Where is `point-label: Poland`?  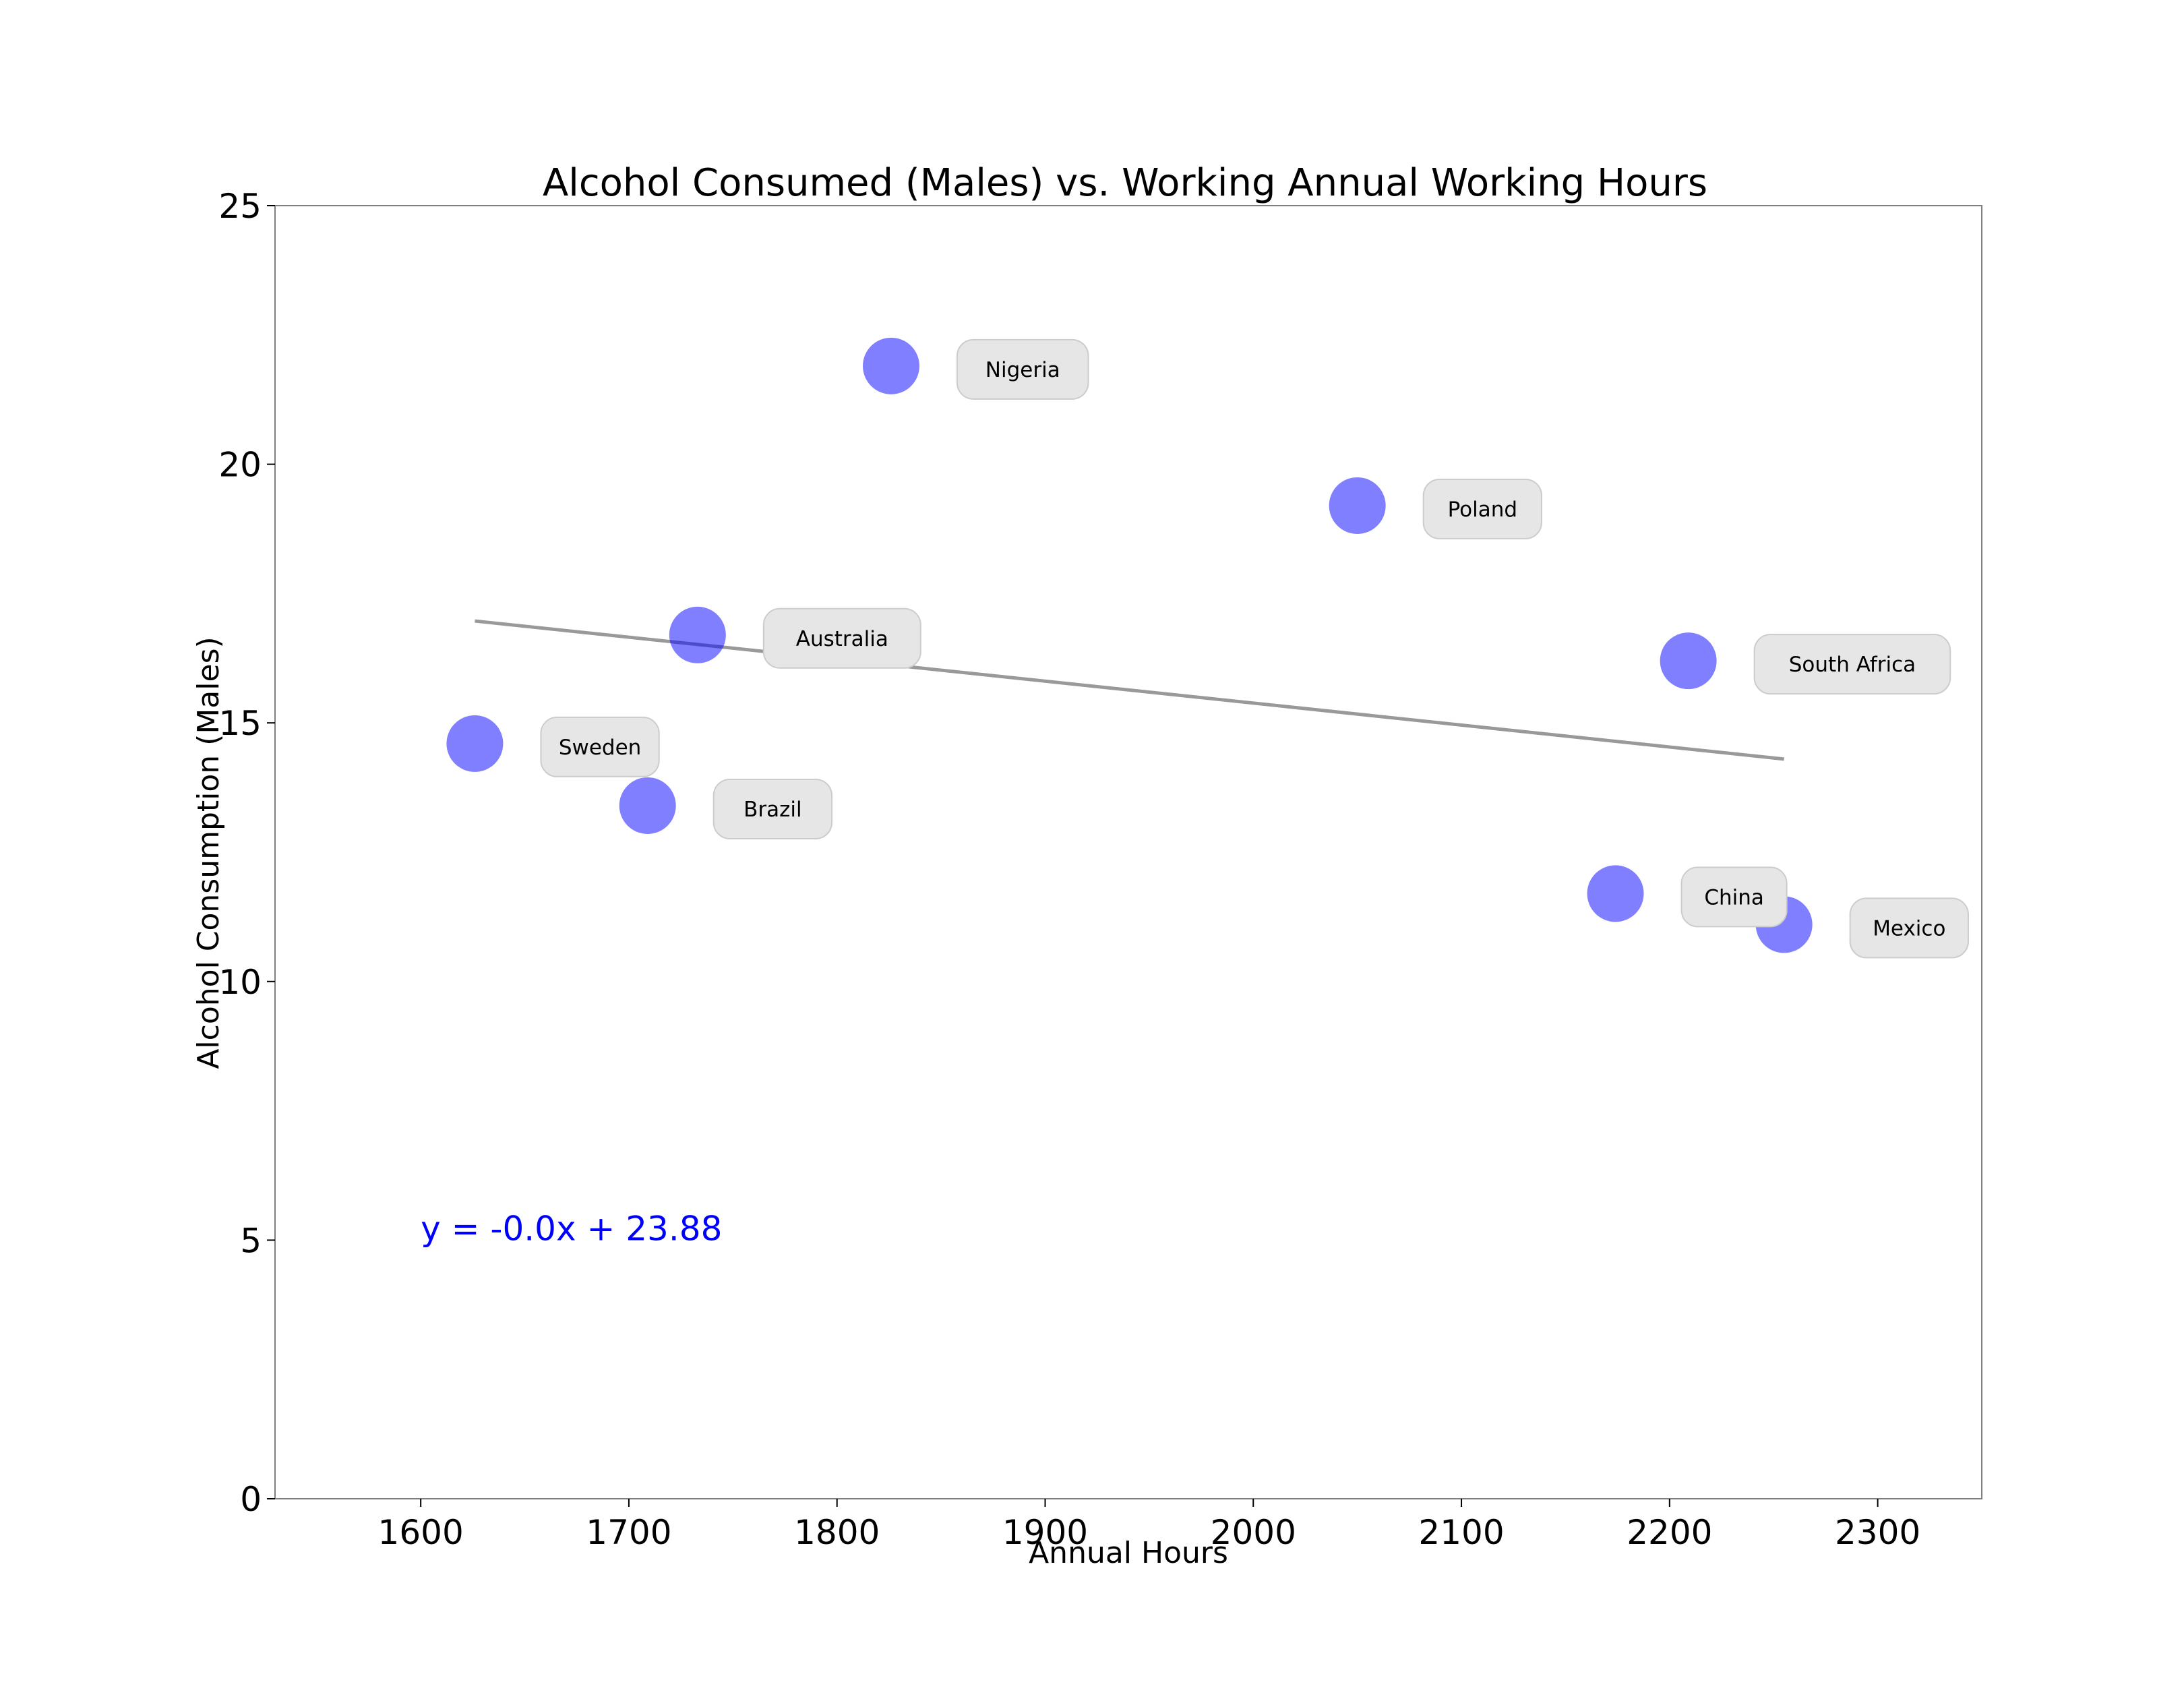 point-label: Poland is located at coordinates (1482, 508).